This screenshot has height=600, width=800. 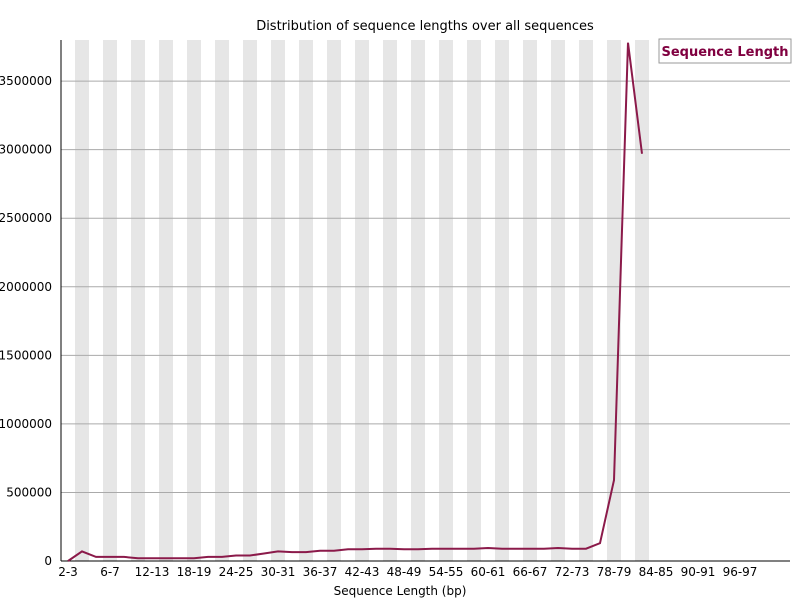 I want to click on x-tick-label: 54-55, so click(x=446, y=572).